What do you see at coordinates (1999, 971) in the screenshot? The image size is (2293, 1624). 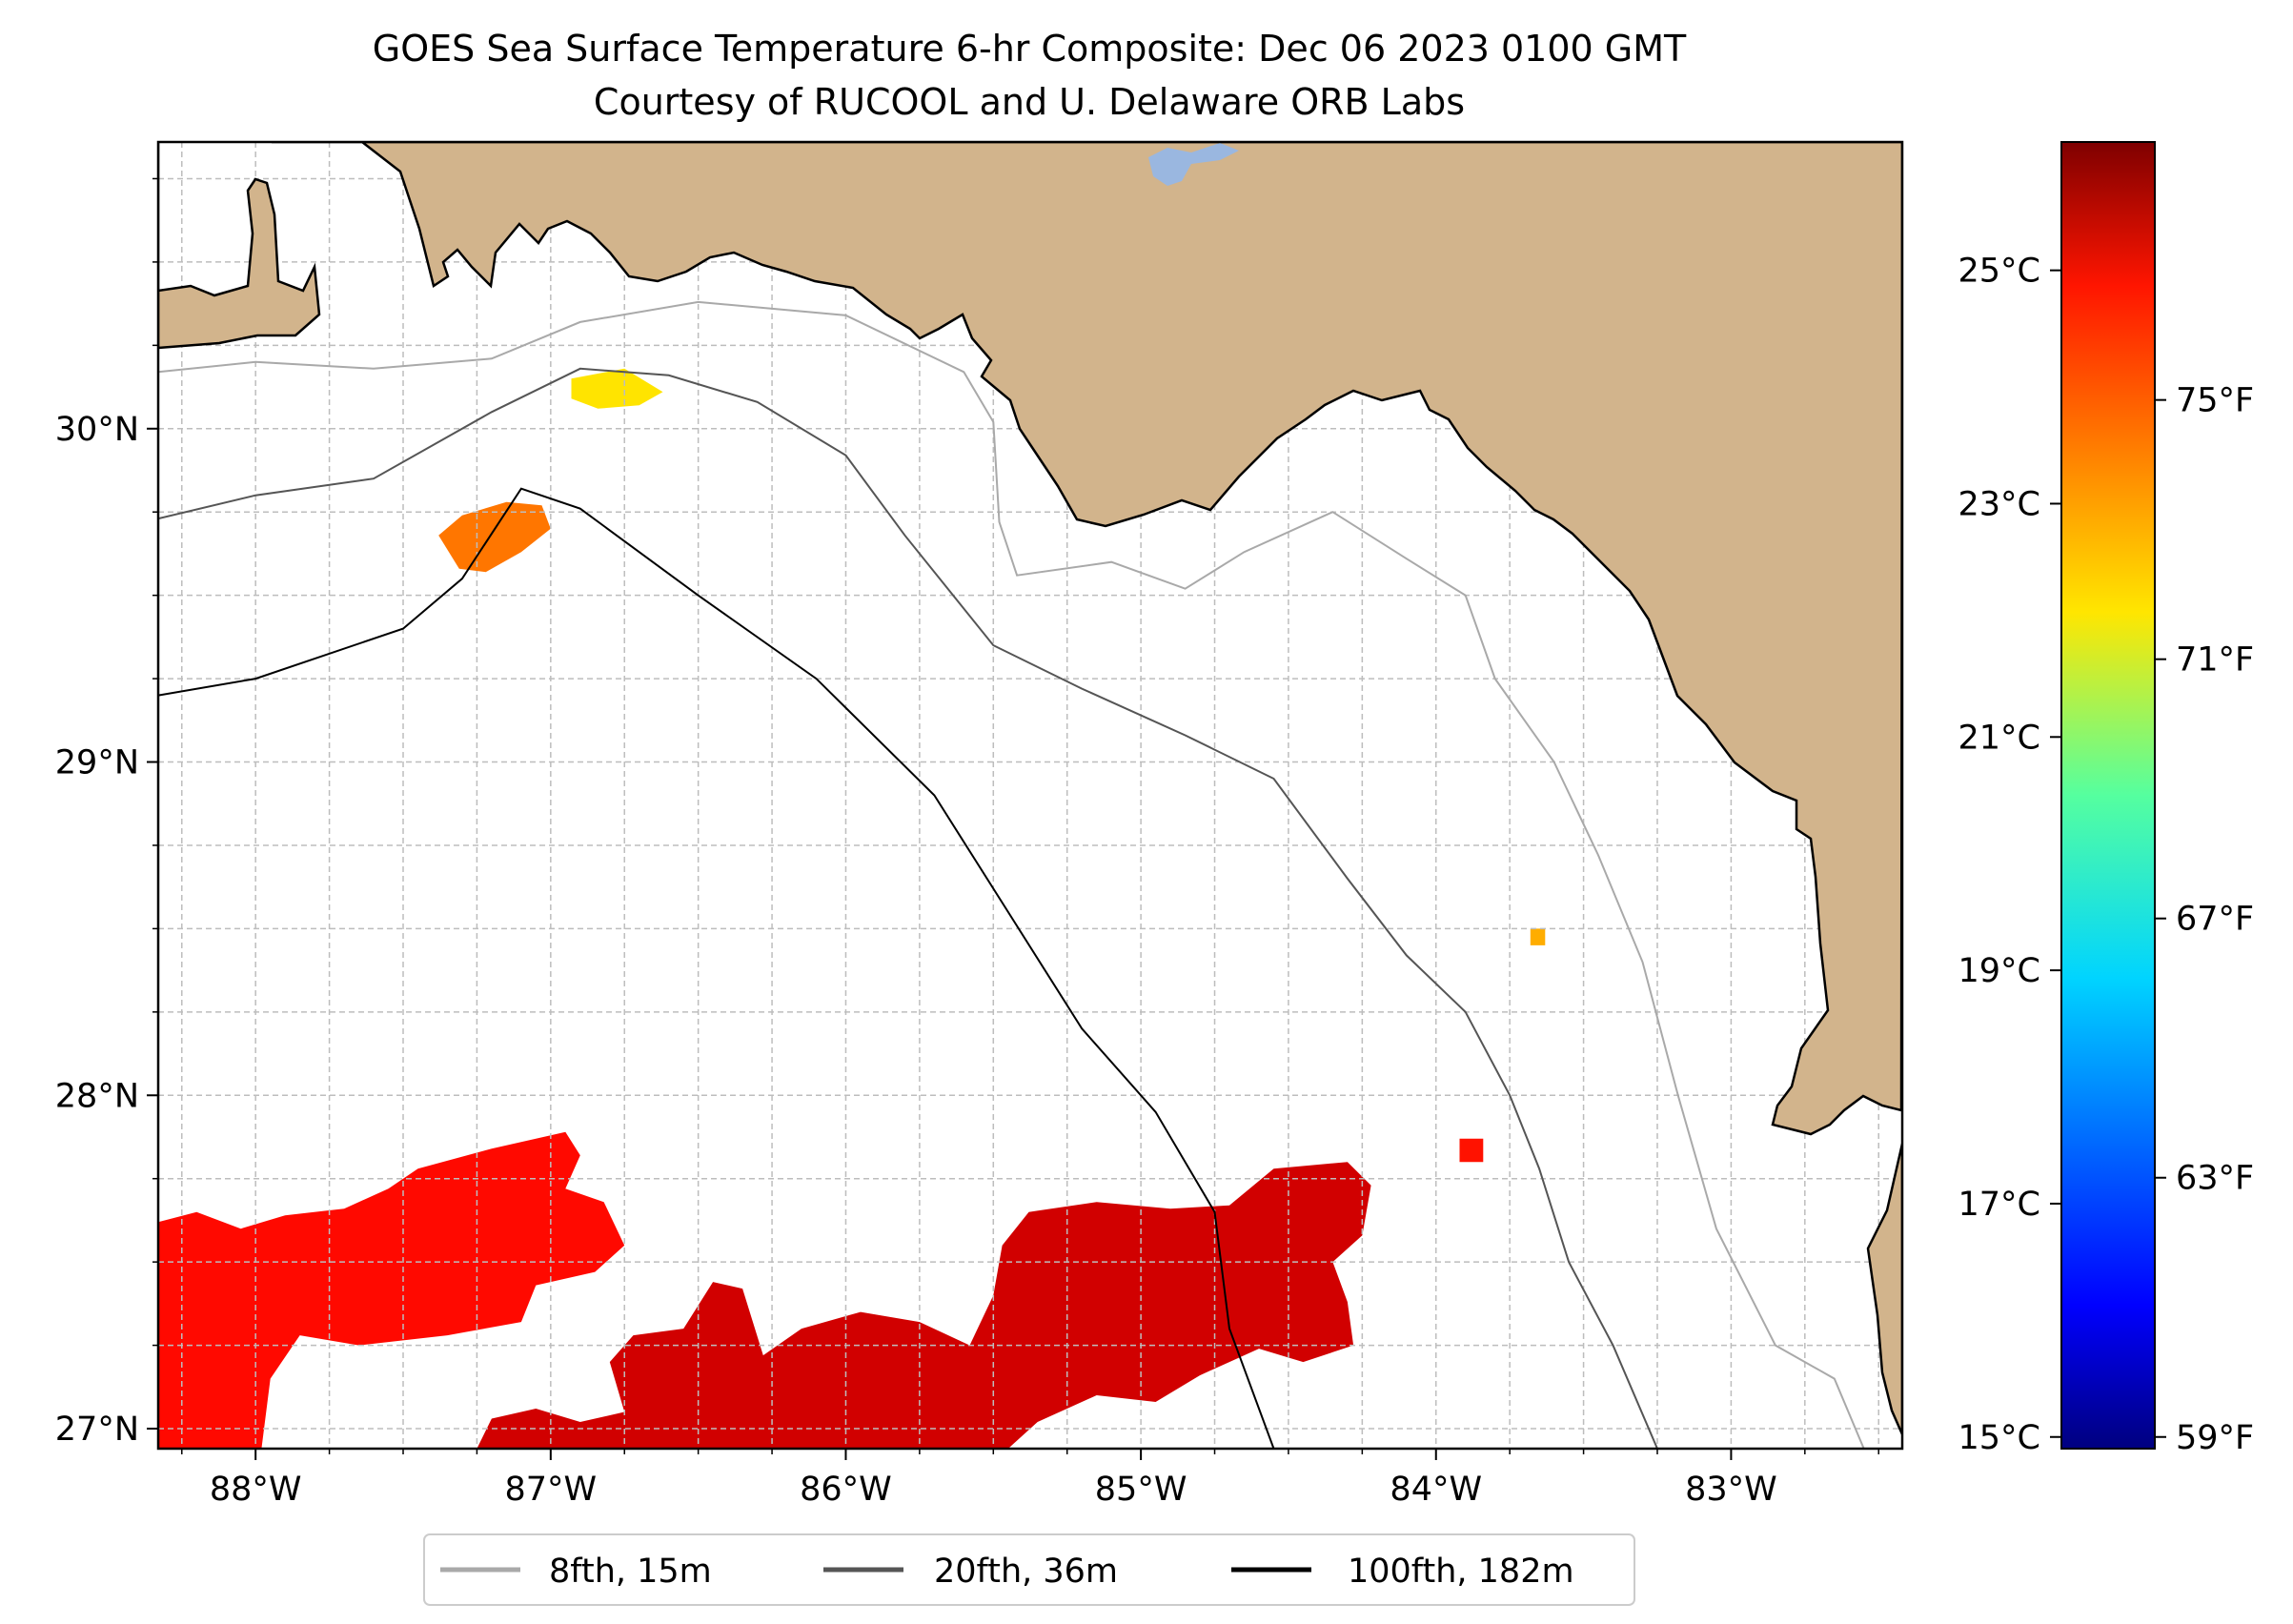 I see `cbar-celsius-label: 19°C` at bounding box center [1999, 971].